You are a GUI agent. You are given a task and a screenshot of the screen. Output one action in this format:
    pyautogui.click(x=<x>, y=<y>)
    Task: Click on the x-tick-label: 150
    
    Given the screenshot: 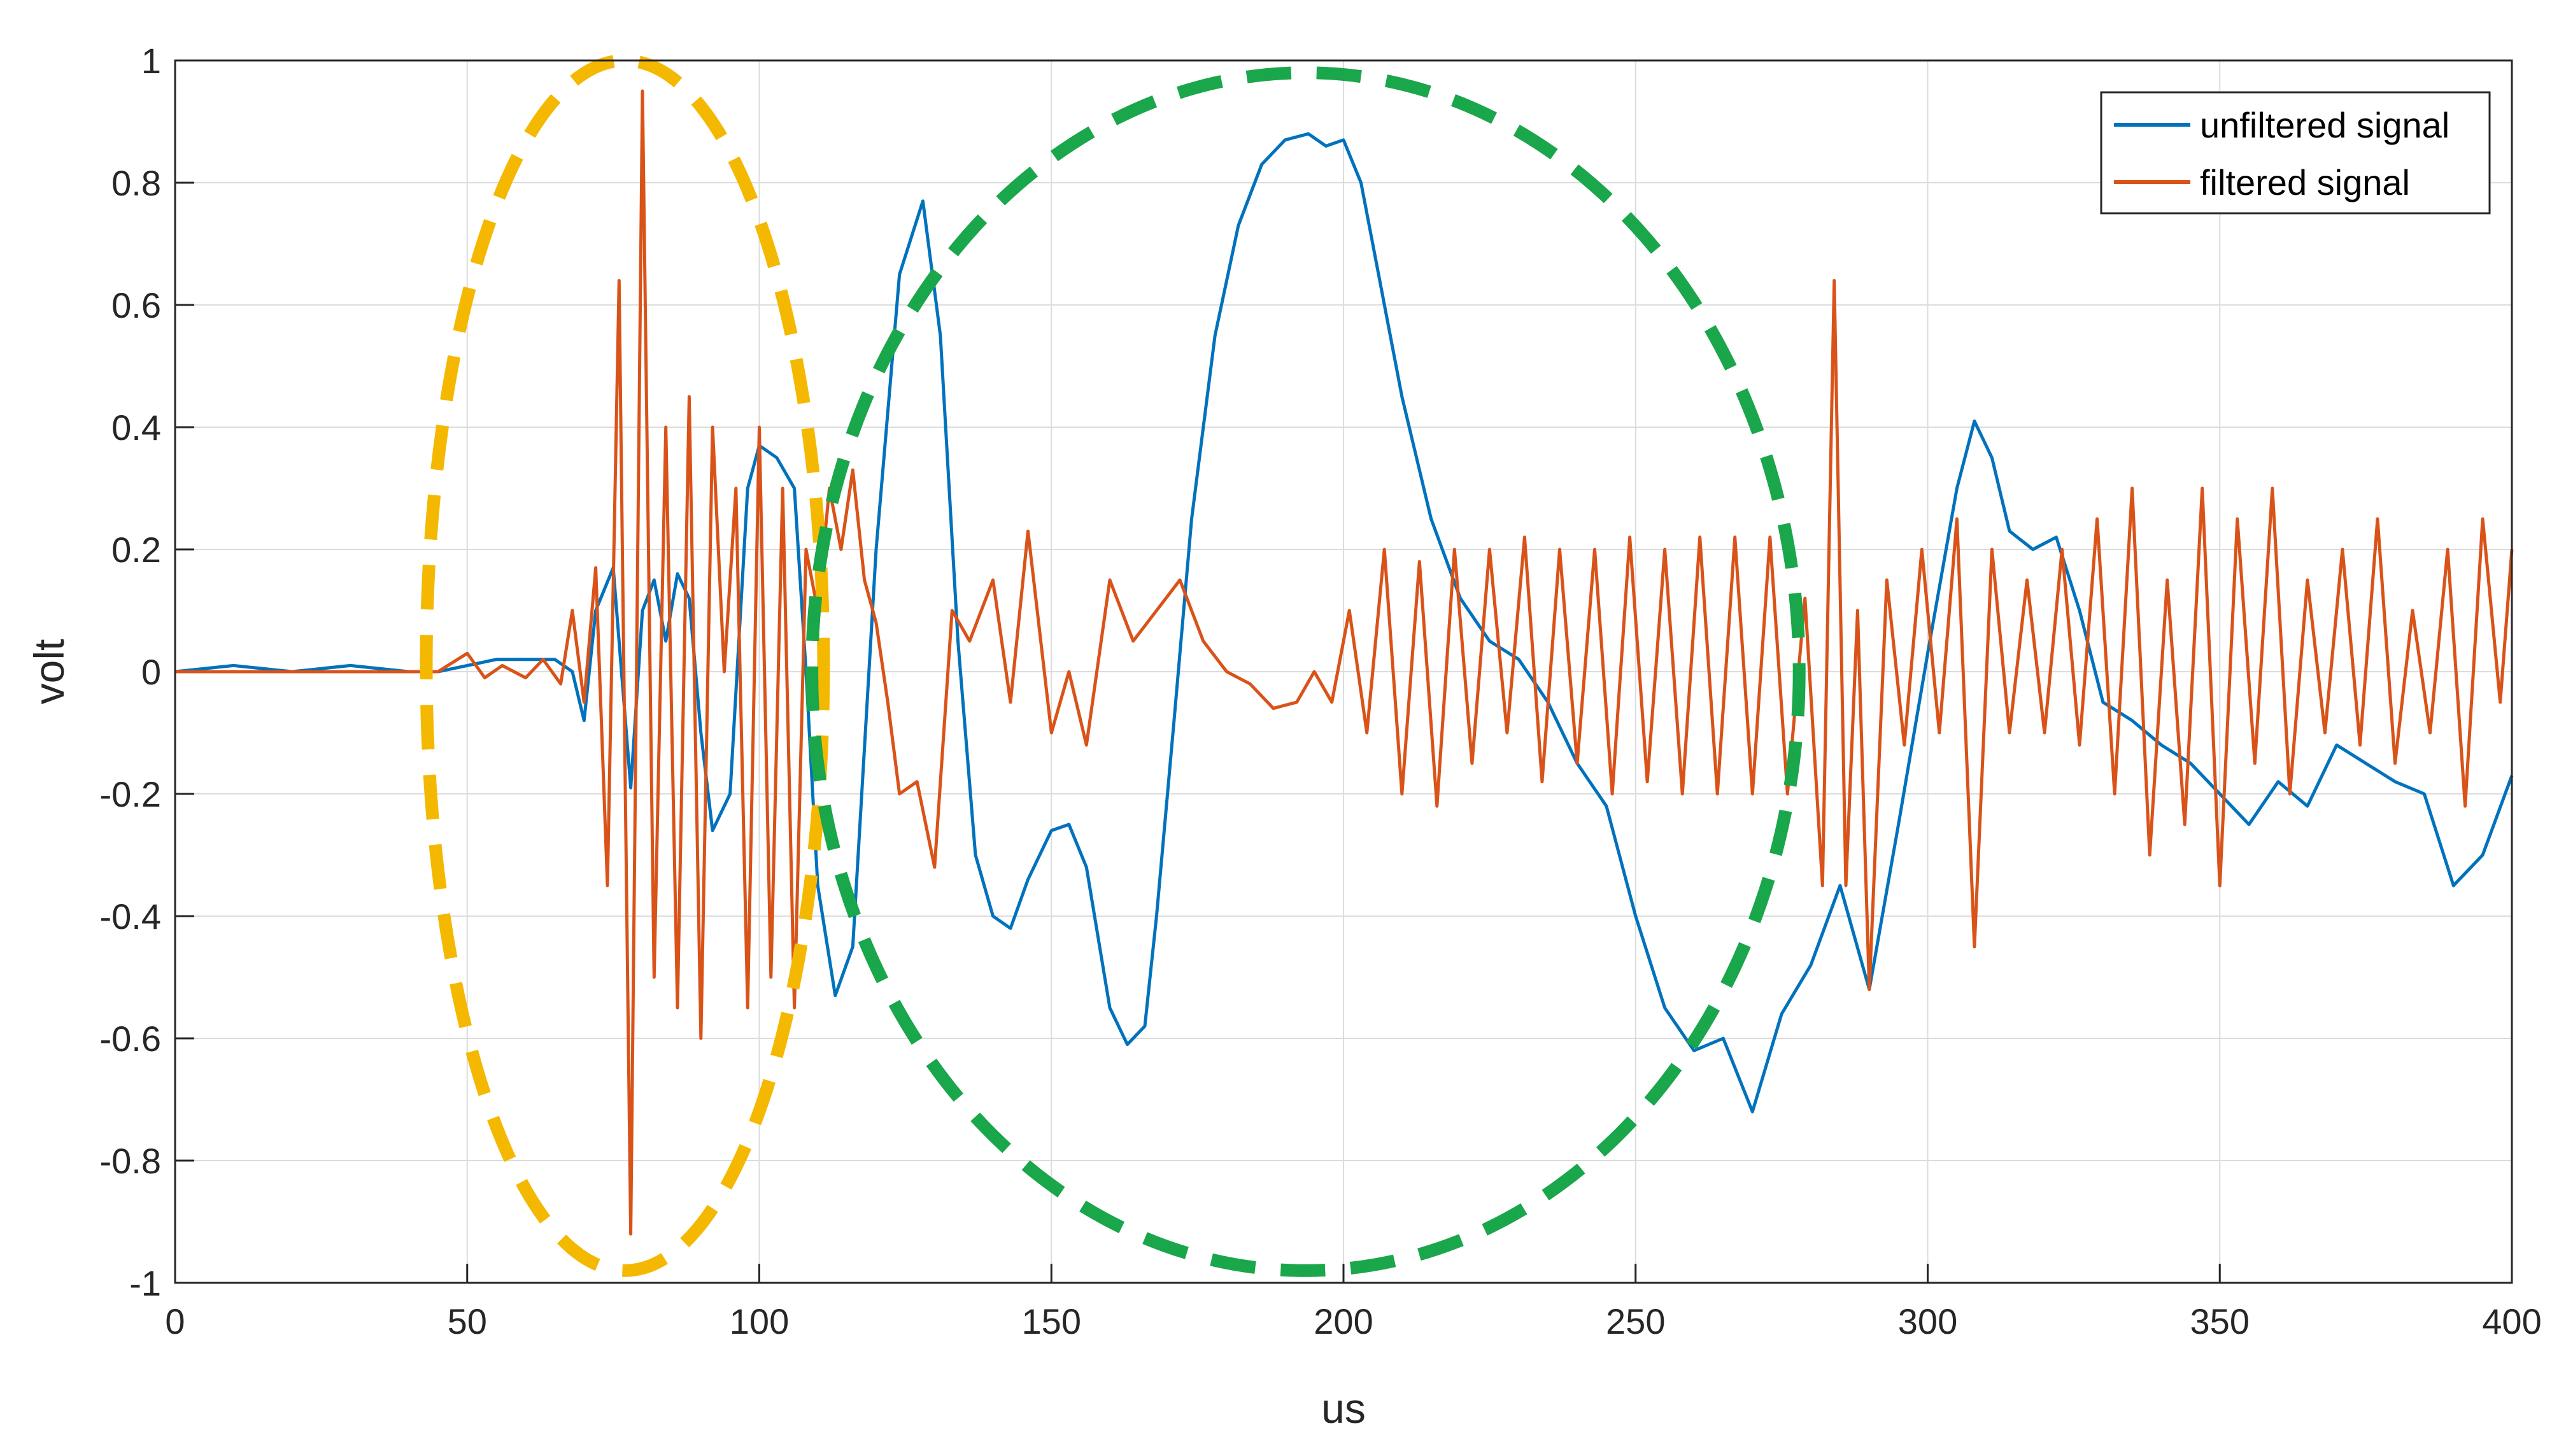 What is the action you would take?
    pyautogui.click(x=1051, y=1321)
    